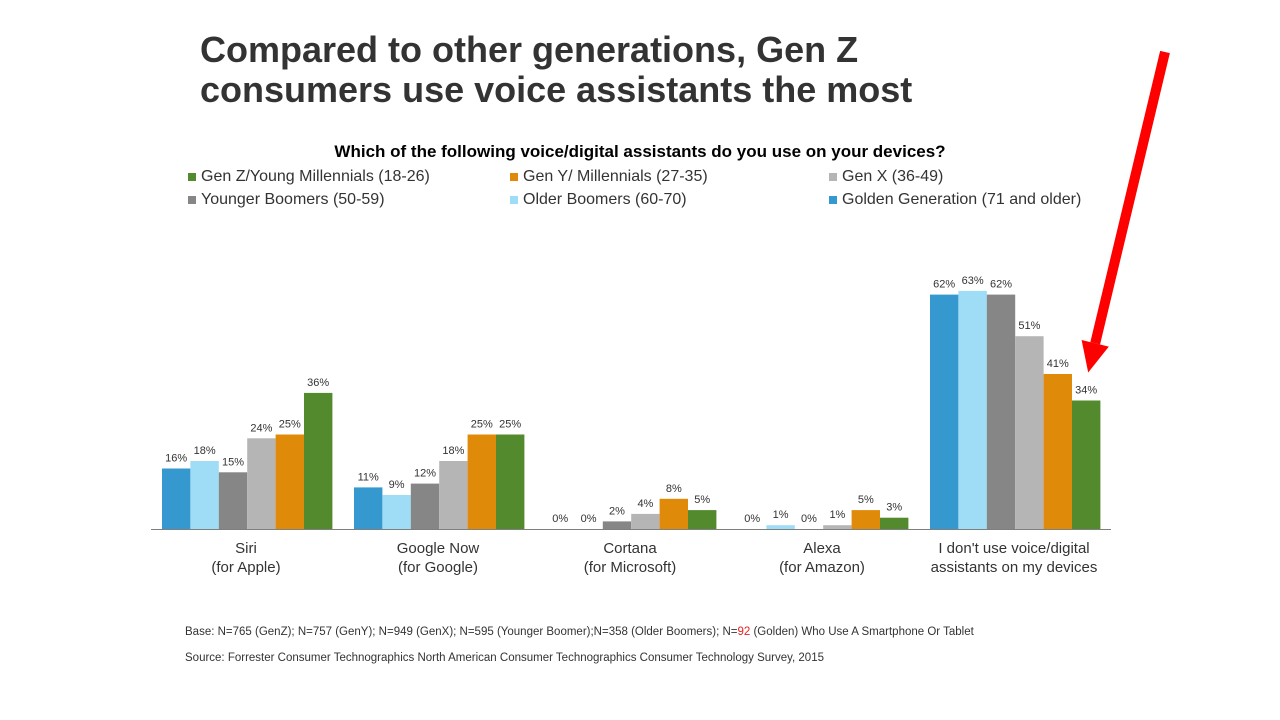 The width and height of the screenshot is (1280, 720). Describe the element at coordinates (176, 459) in the screenshot. I see `data-label: 16%` at that location.